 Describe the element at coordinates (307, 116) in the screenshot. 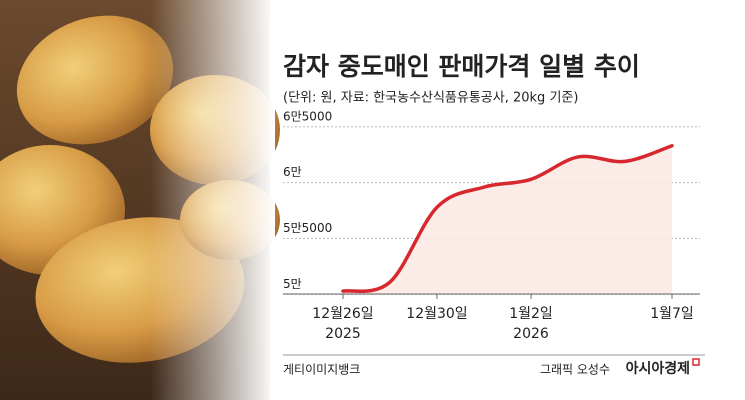

I see `y-tick-label: 6만5000` at that location.